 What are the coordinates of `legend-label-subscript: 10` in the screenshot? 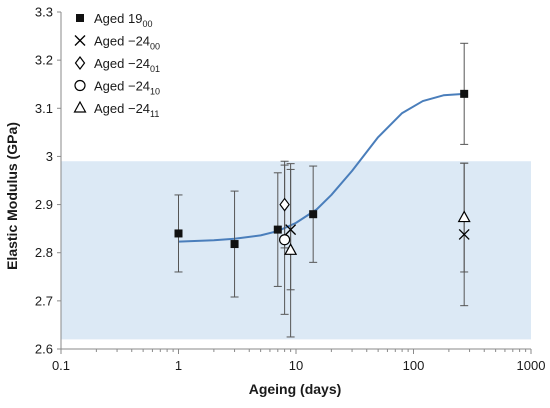 It's located at (155, 92).